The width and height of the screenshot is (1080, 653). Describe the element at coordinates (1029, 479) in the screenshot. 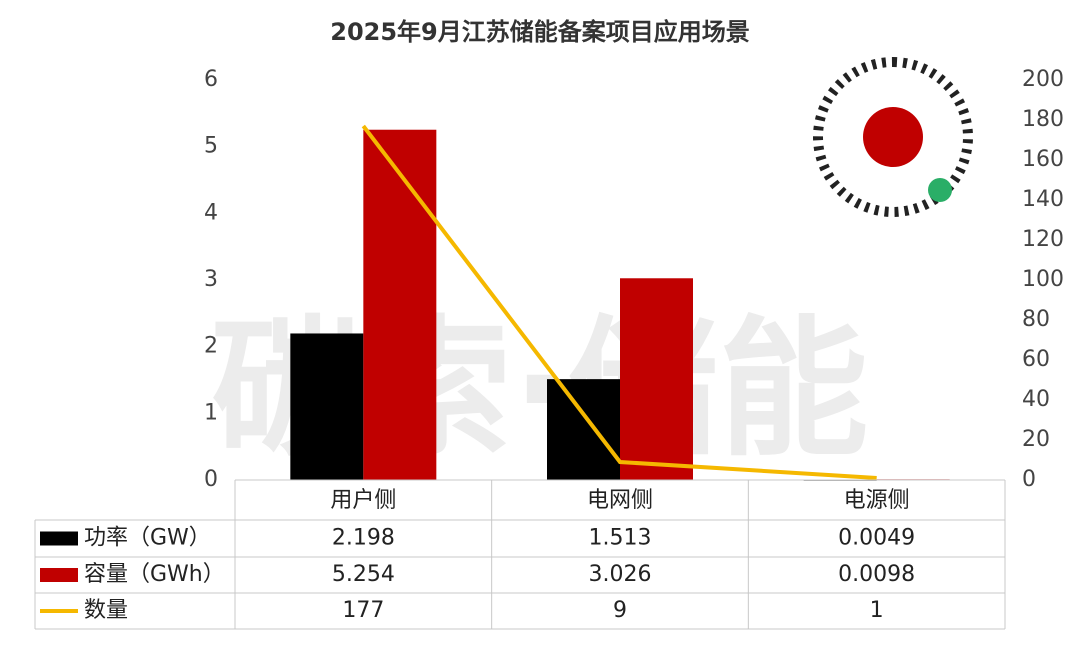

I see `y2-tick-label: 0` at that location.